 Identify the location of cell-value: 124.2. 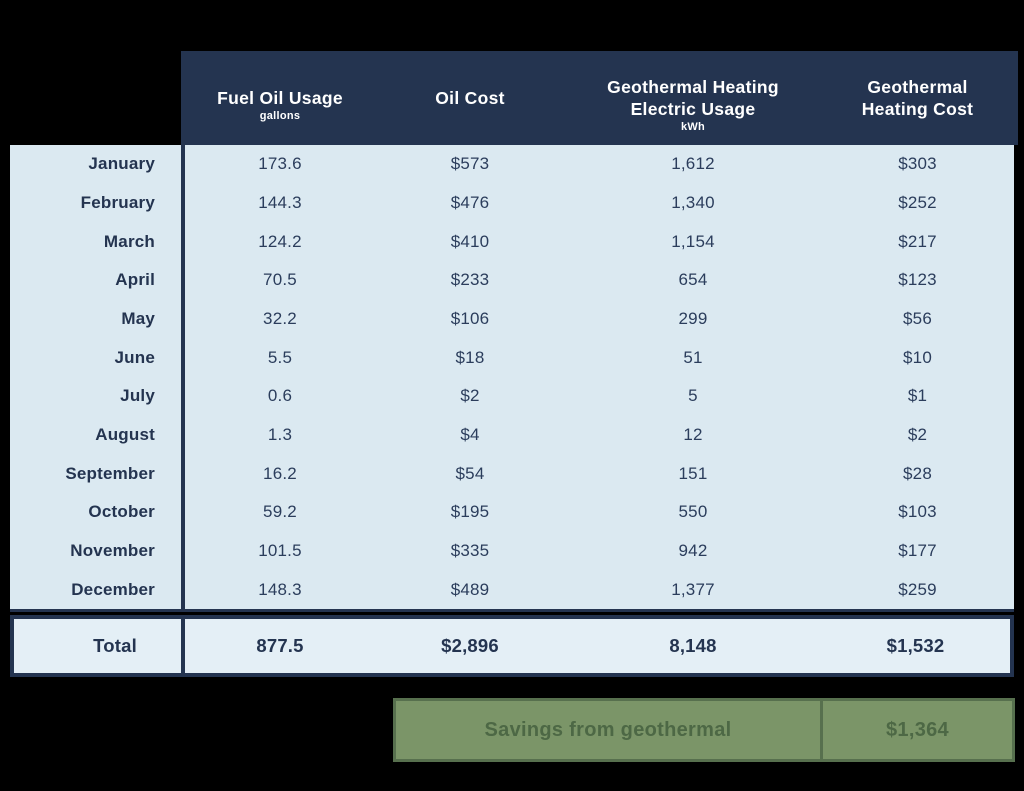
(280, 241).